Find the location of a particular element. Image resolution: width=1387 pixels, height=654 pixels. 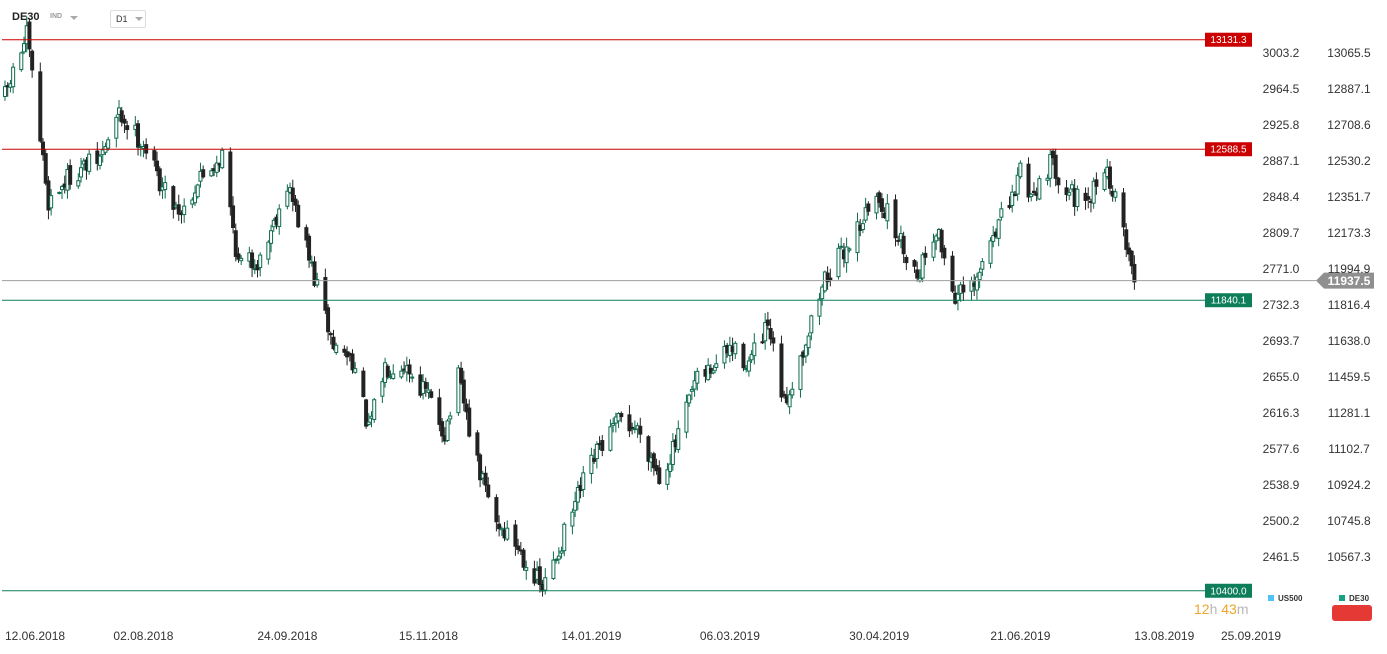

y-tick-right: 11638.0 is located at coordinates (1349, 341).